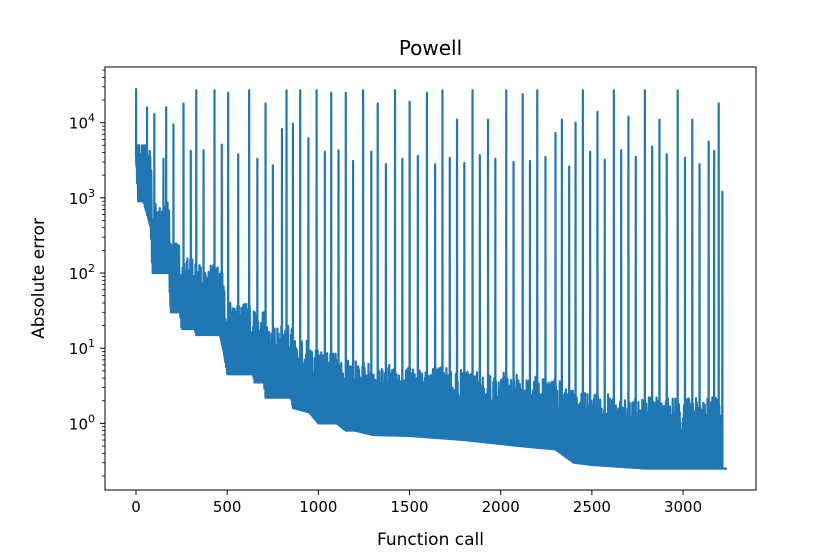  I want to click on x-tick-label: 2500, so click(592, 507).